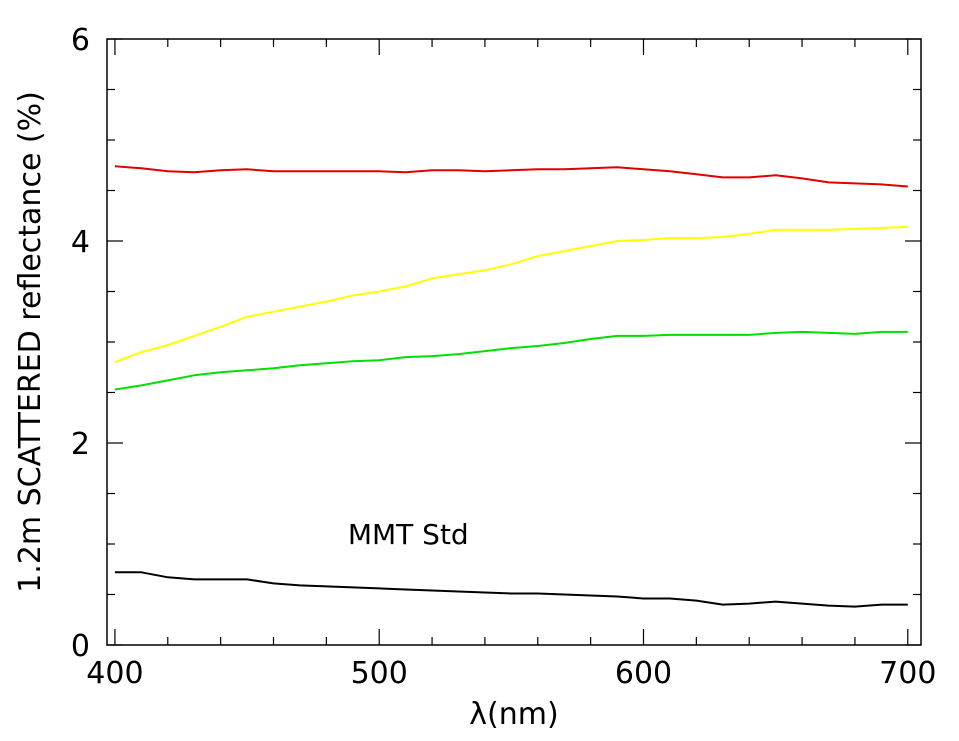 This screenshot has width=959, height=741. What do you see at coordinates (408, 534) in the screenshot?
I see `annotation-label: MMT Std` at bounding box center [408, 534].